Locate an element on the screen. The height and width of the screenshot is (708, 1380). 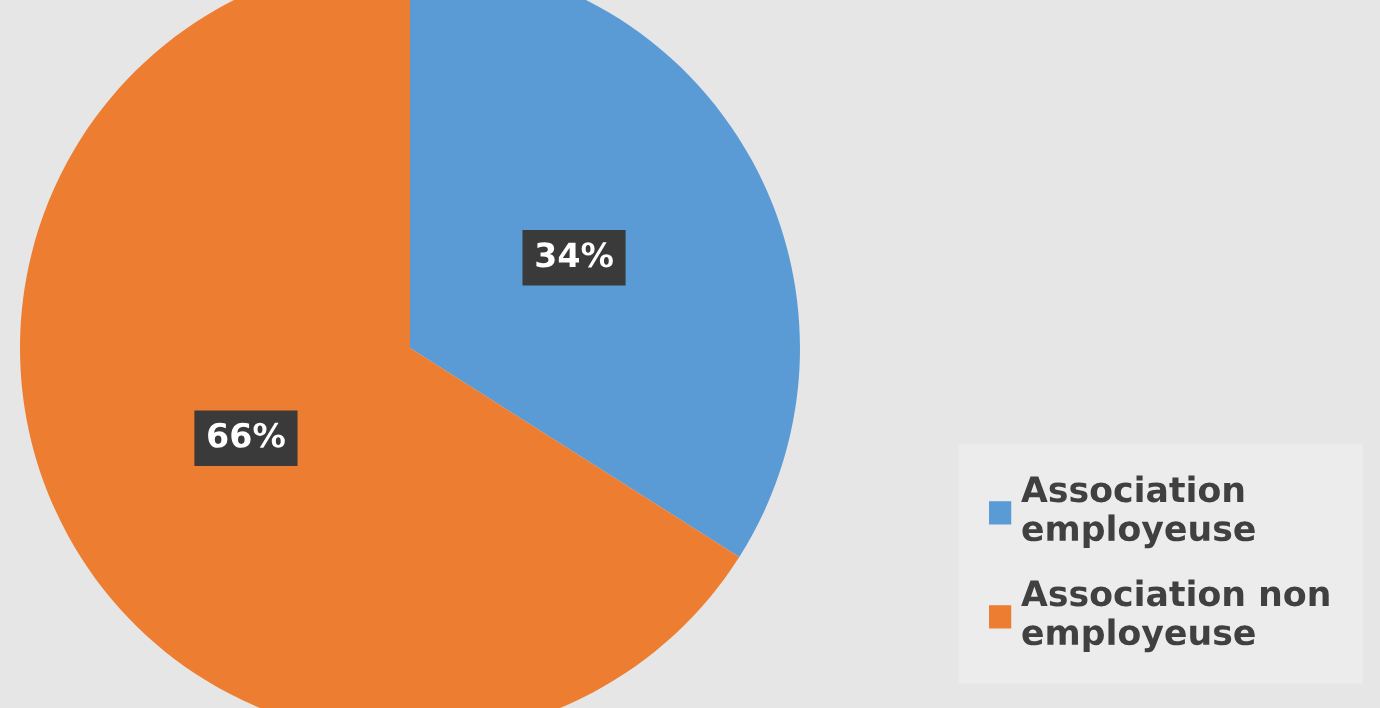
legend-label: Association employeuse is located at coordinates (1138, 512).